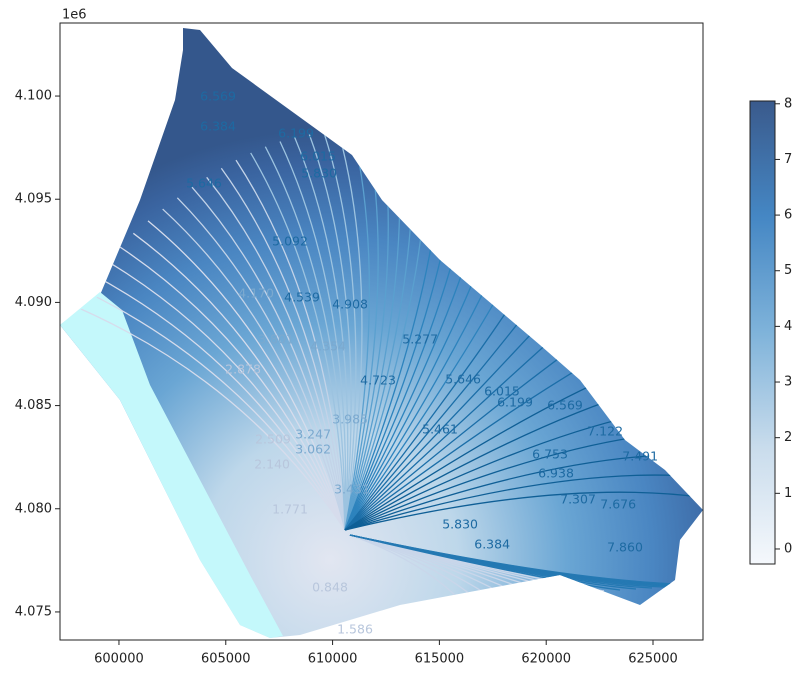  I want to click on colorbar-tick-label: 2, so click(788, 437).